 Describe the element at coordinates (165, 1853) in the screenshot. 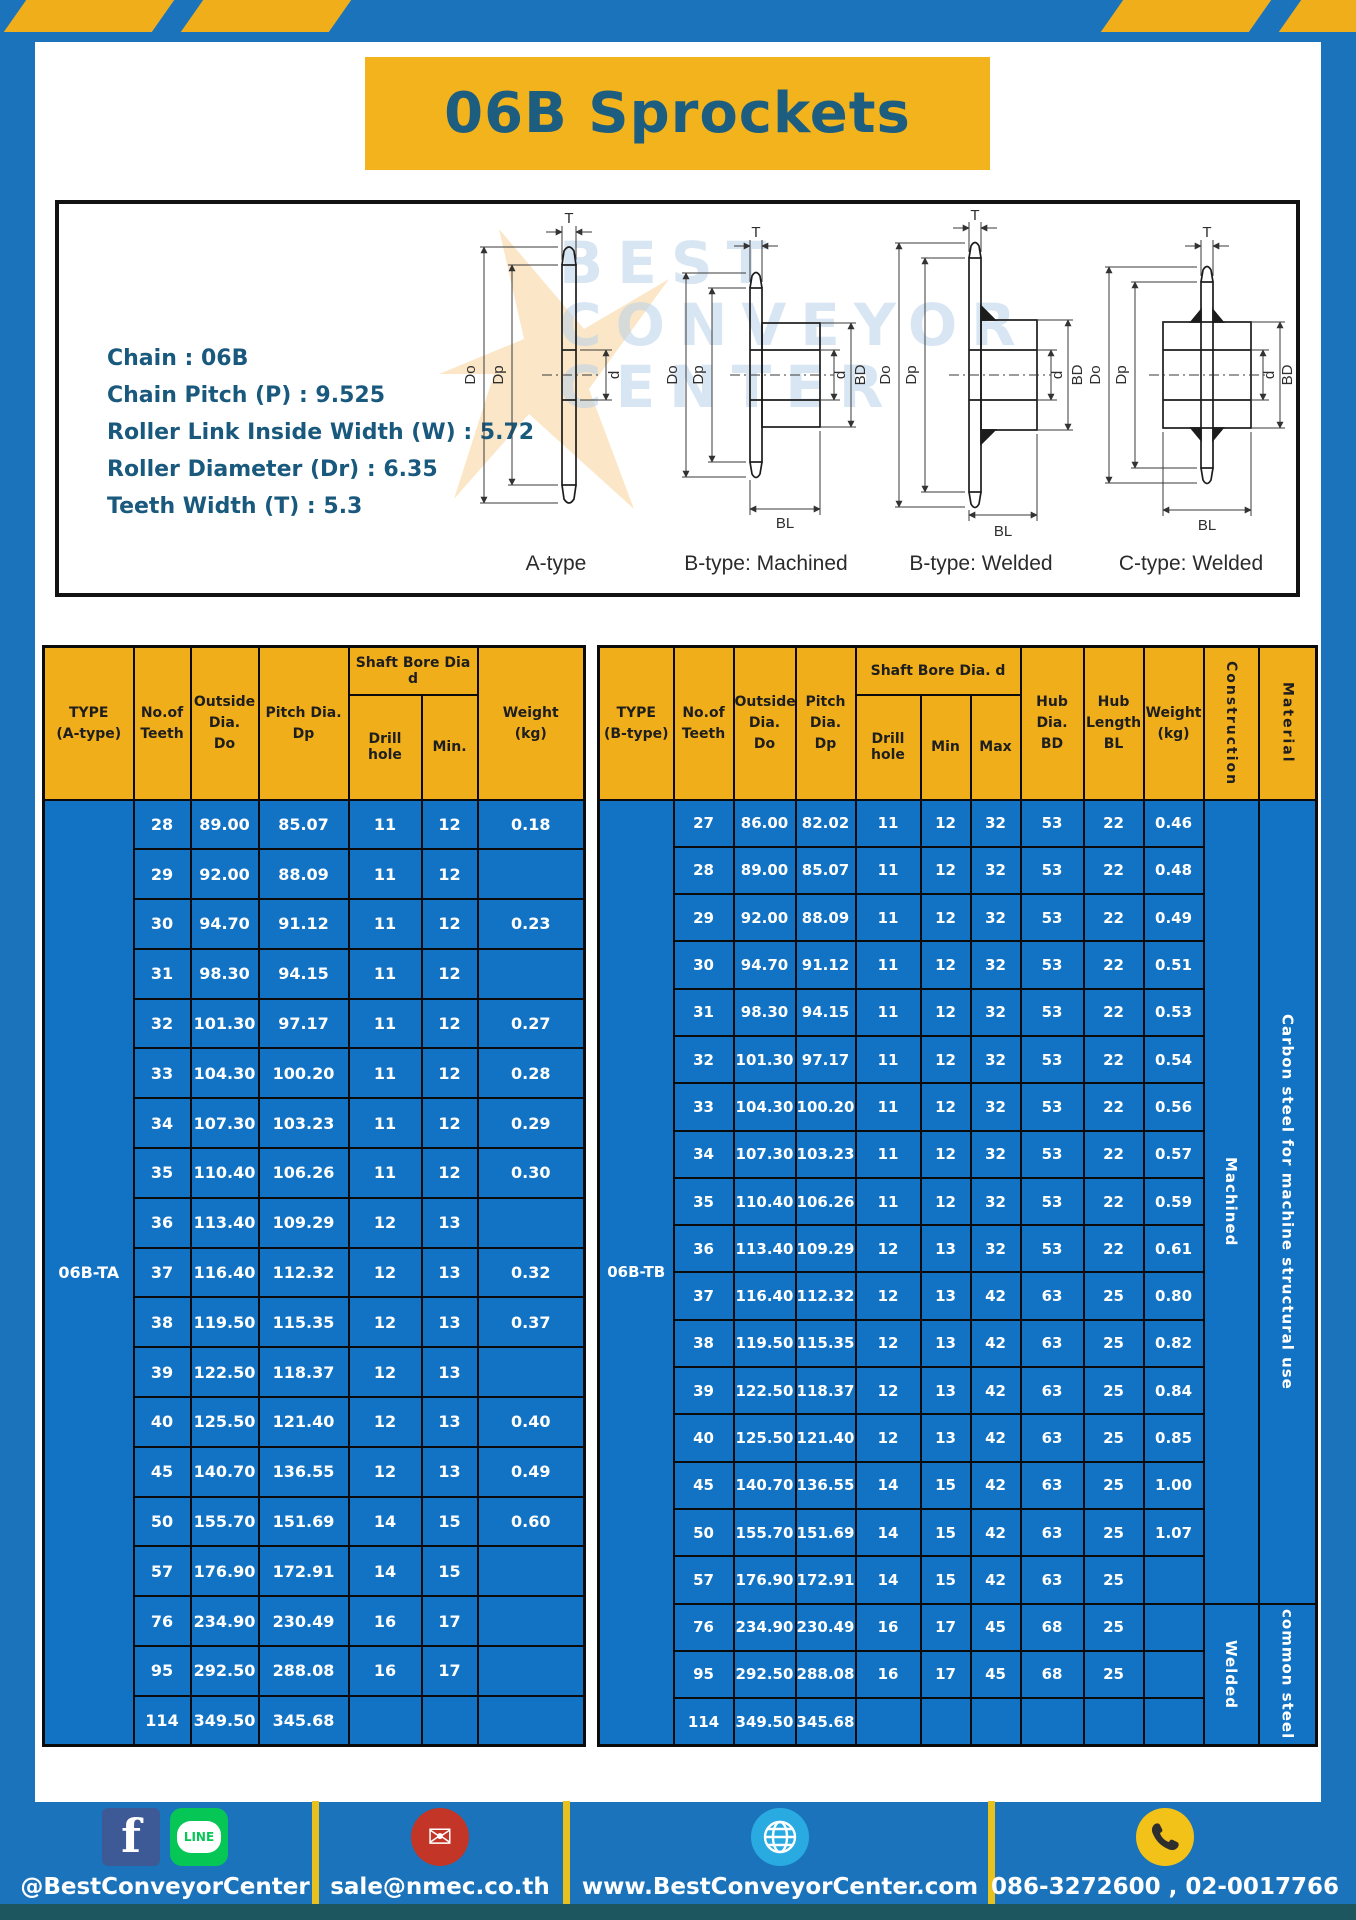

I see `footer-social-section: f LINE @BestConveyorCenter` at that location.